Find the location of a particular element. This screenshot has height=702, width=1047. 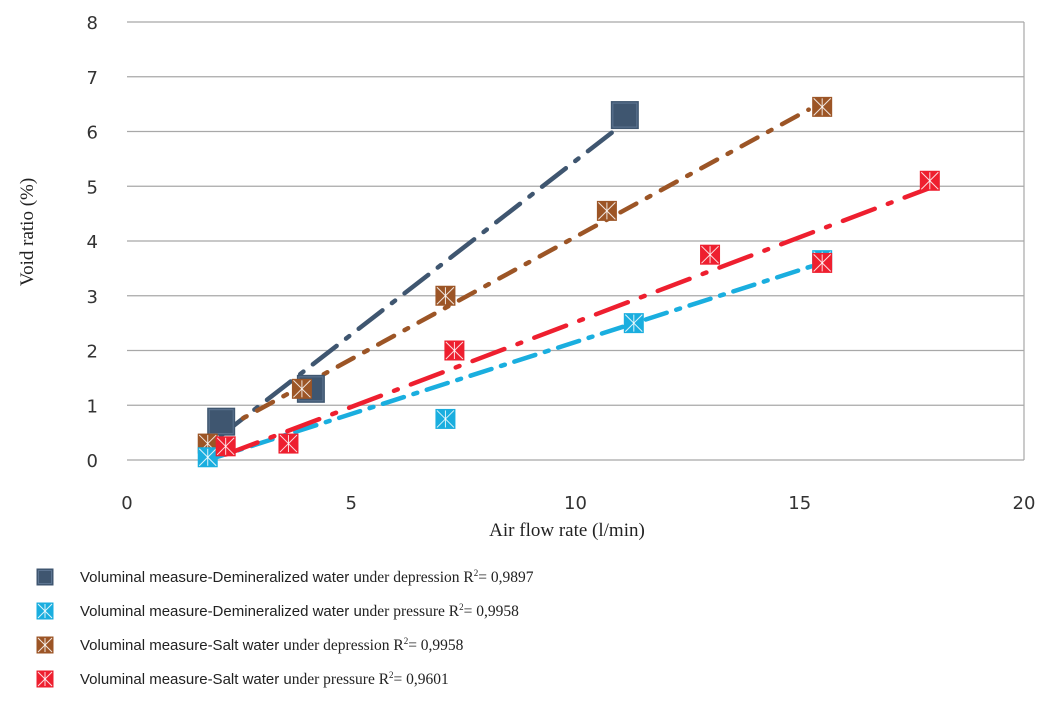

x-tick-labels: 0 5 10 15 20 is located at coordinates (578, 503).